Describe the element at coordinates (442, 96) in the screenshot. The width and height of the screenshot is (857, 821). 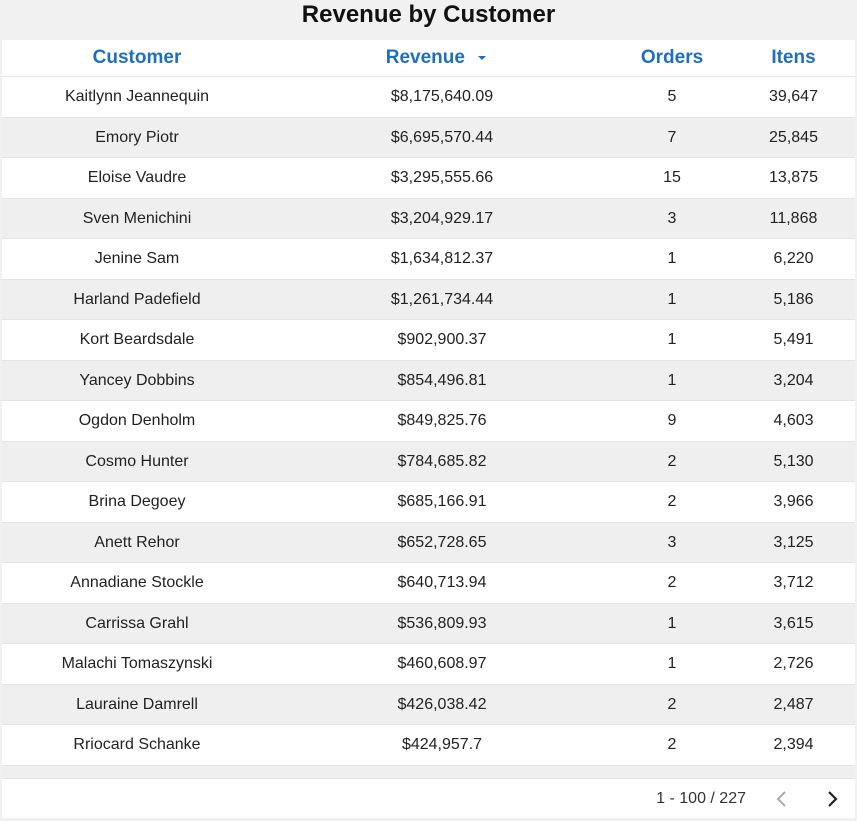
I see `revenue-cell: $8,175,640.09` at that location.